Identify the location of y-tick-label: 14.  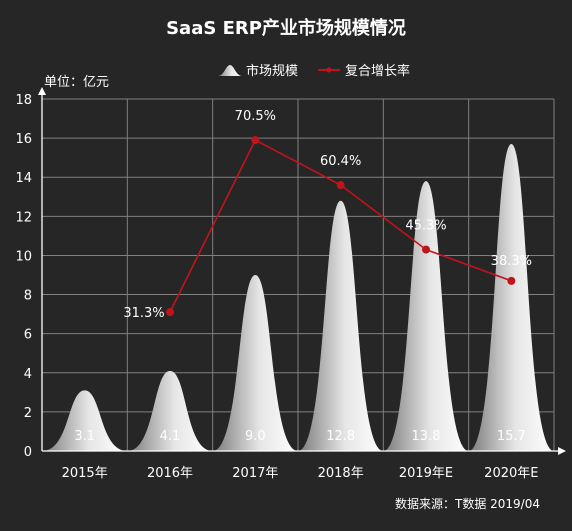
(23, 178).